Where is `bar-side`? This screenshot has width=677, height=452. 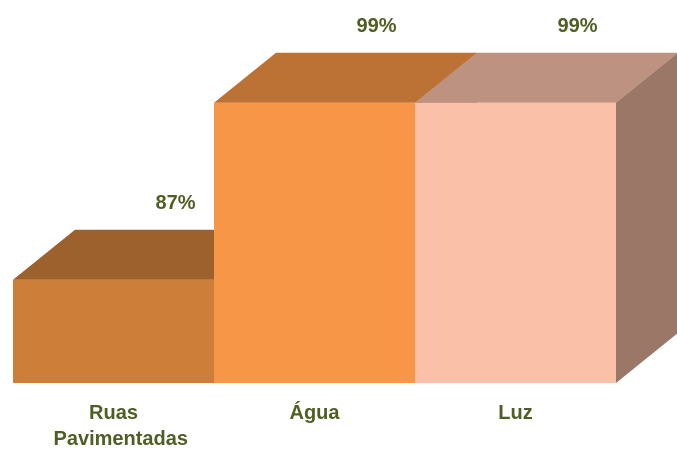
bar-side is located at coordinates (646, 218).